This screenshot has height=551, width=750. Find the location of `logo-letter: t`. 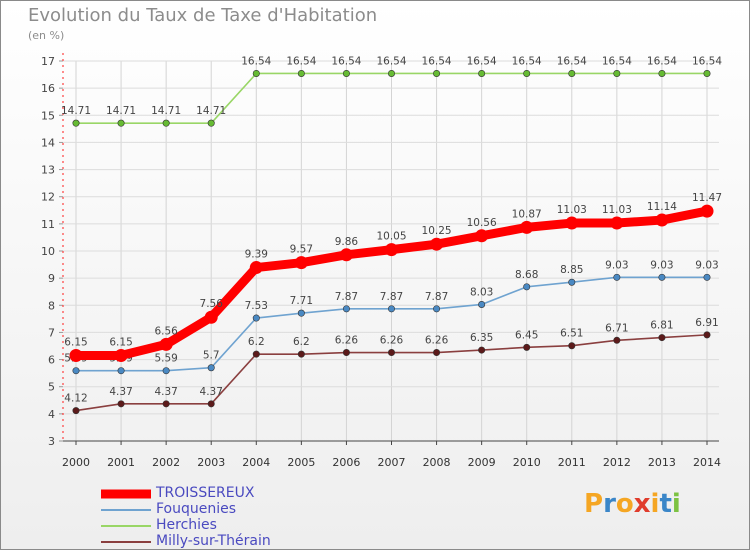

logo-letter: t is located at coordinates (665, 504).